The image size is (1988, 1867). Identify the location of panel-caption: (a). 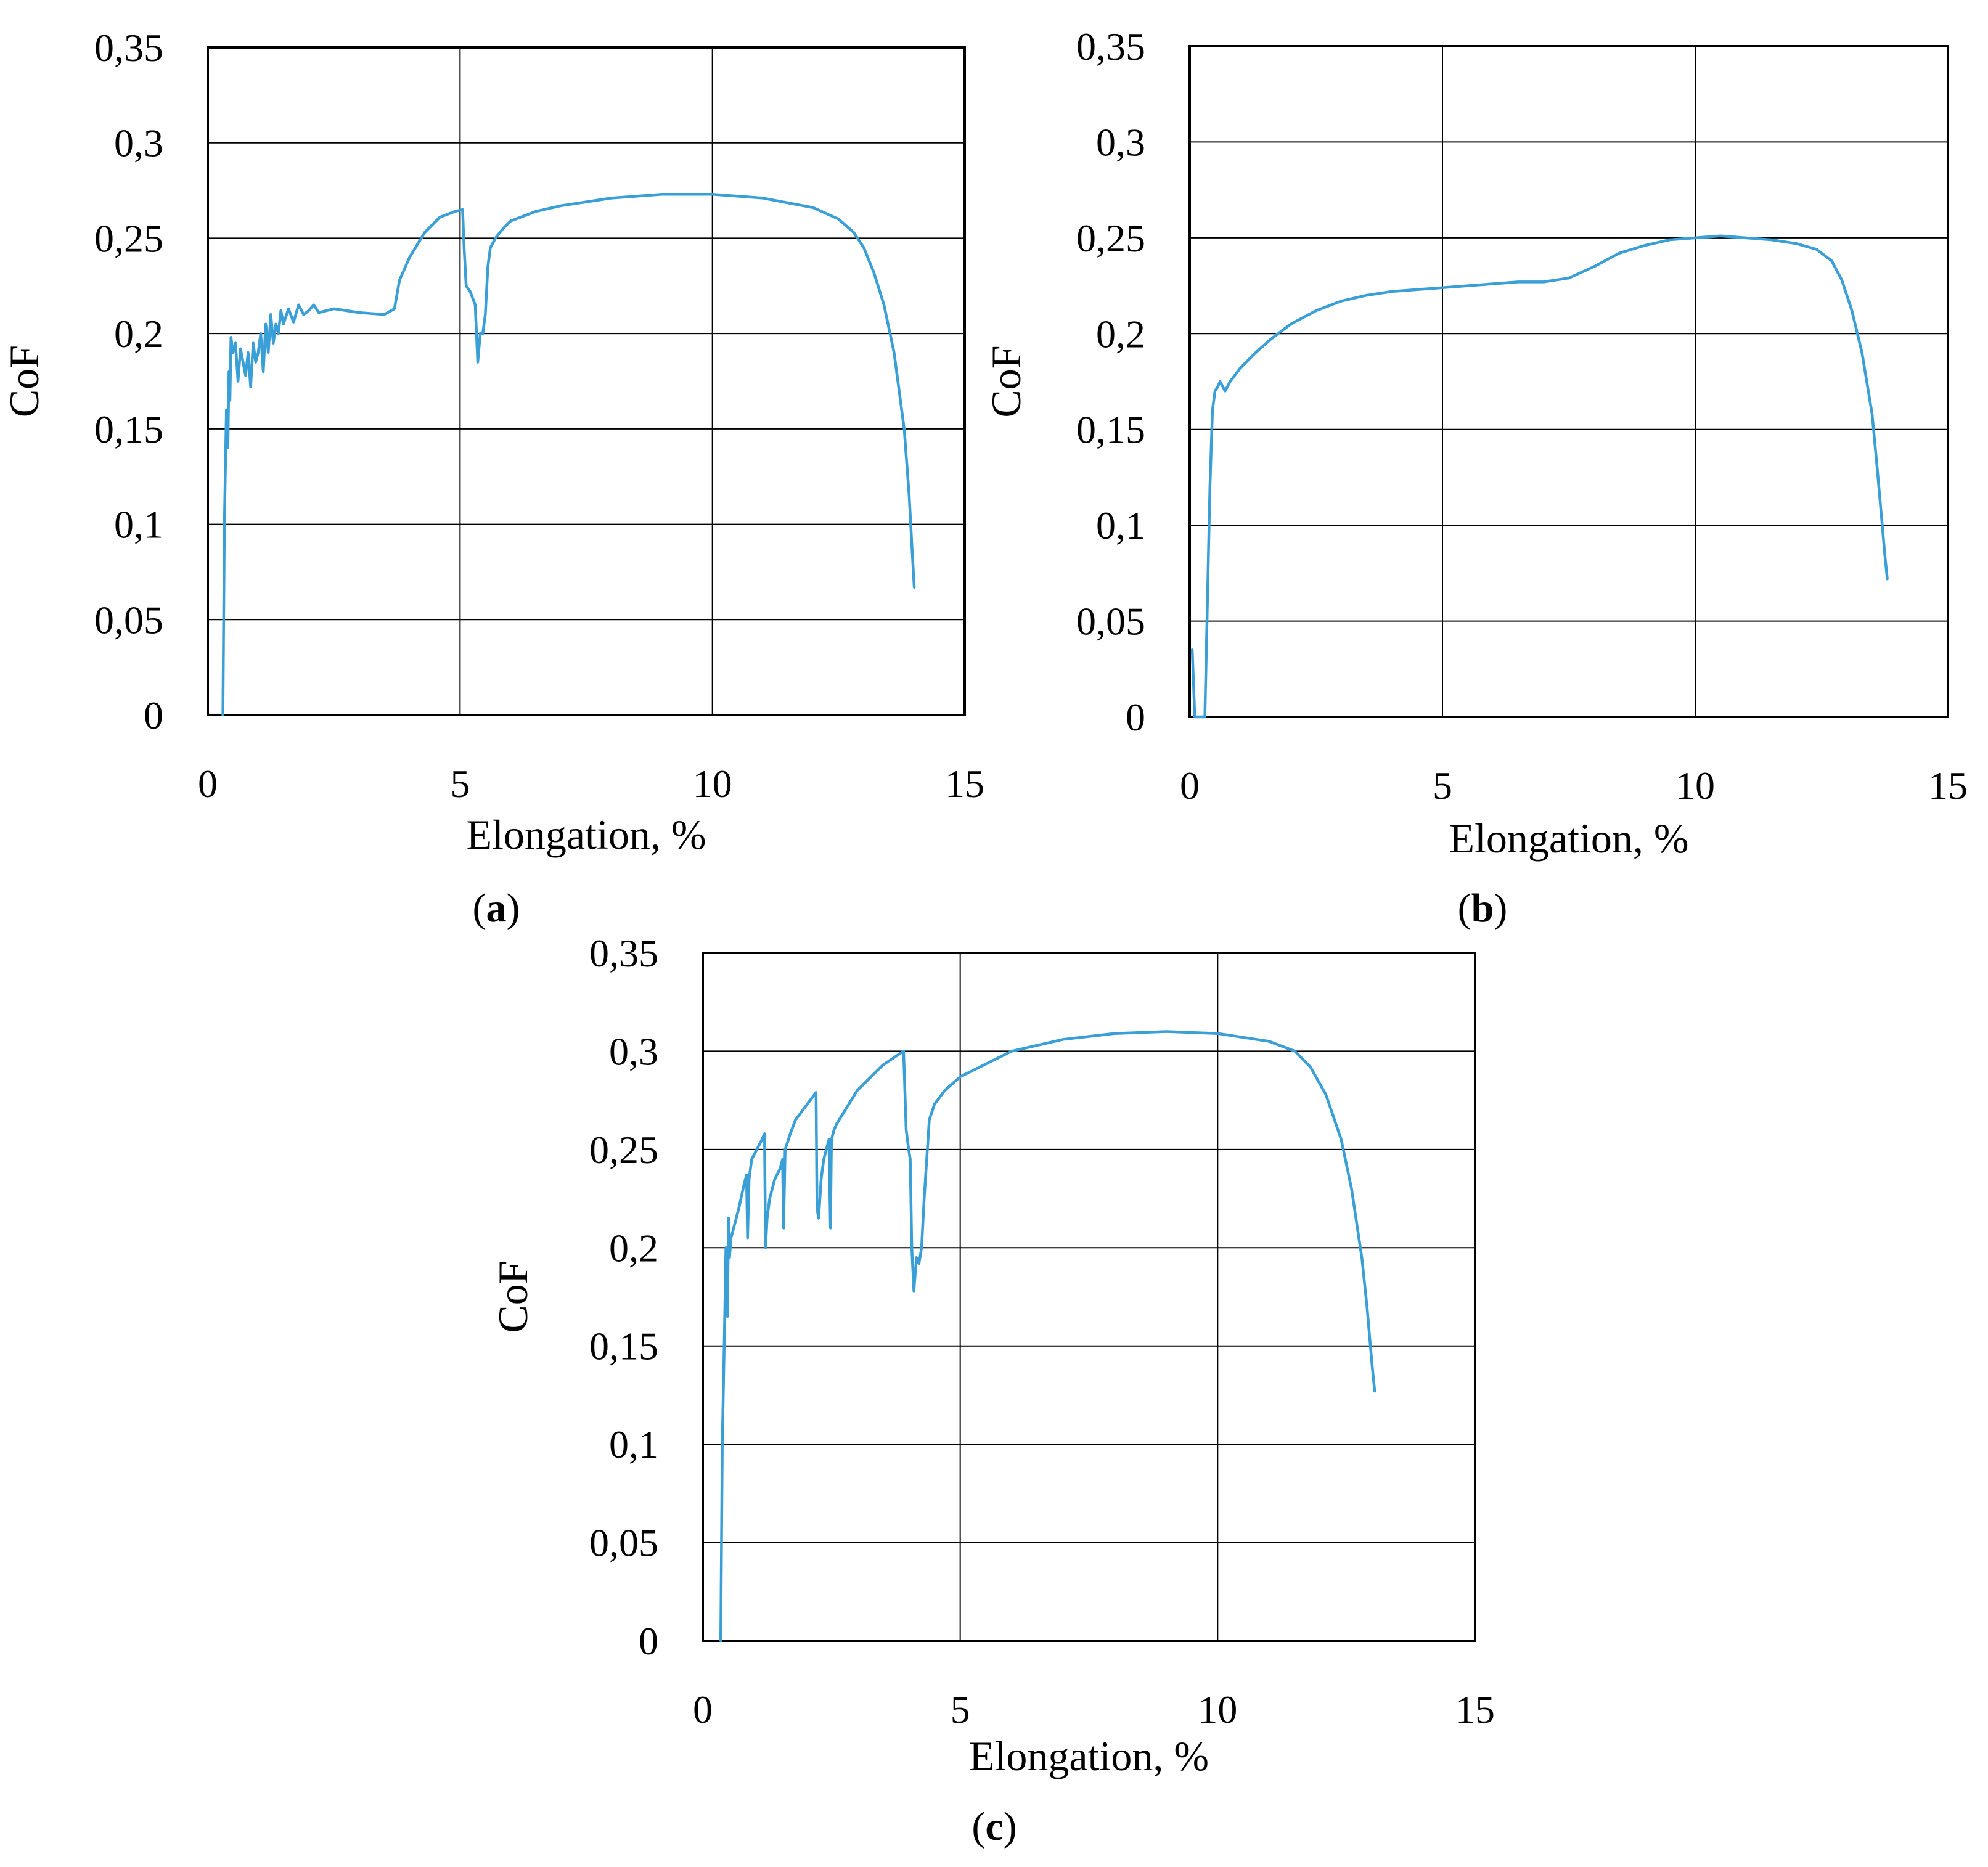
(496, 908).